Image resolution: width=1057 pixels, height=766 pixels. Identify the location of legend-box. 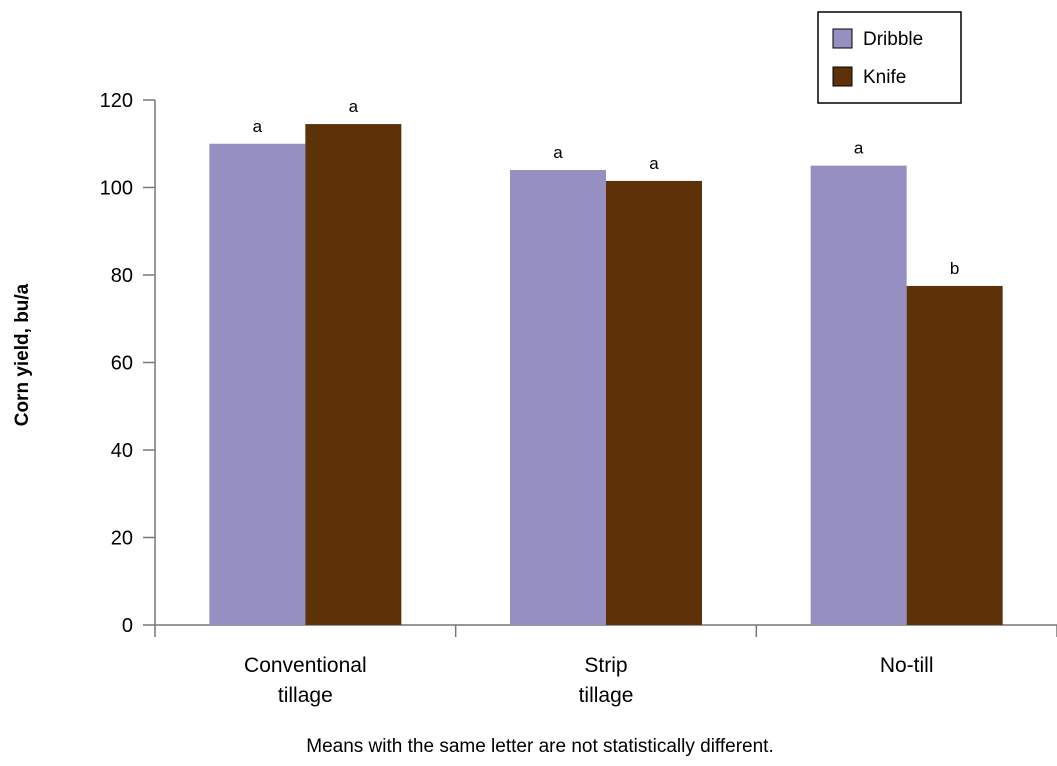
(889, 57).